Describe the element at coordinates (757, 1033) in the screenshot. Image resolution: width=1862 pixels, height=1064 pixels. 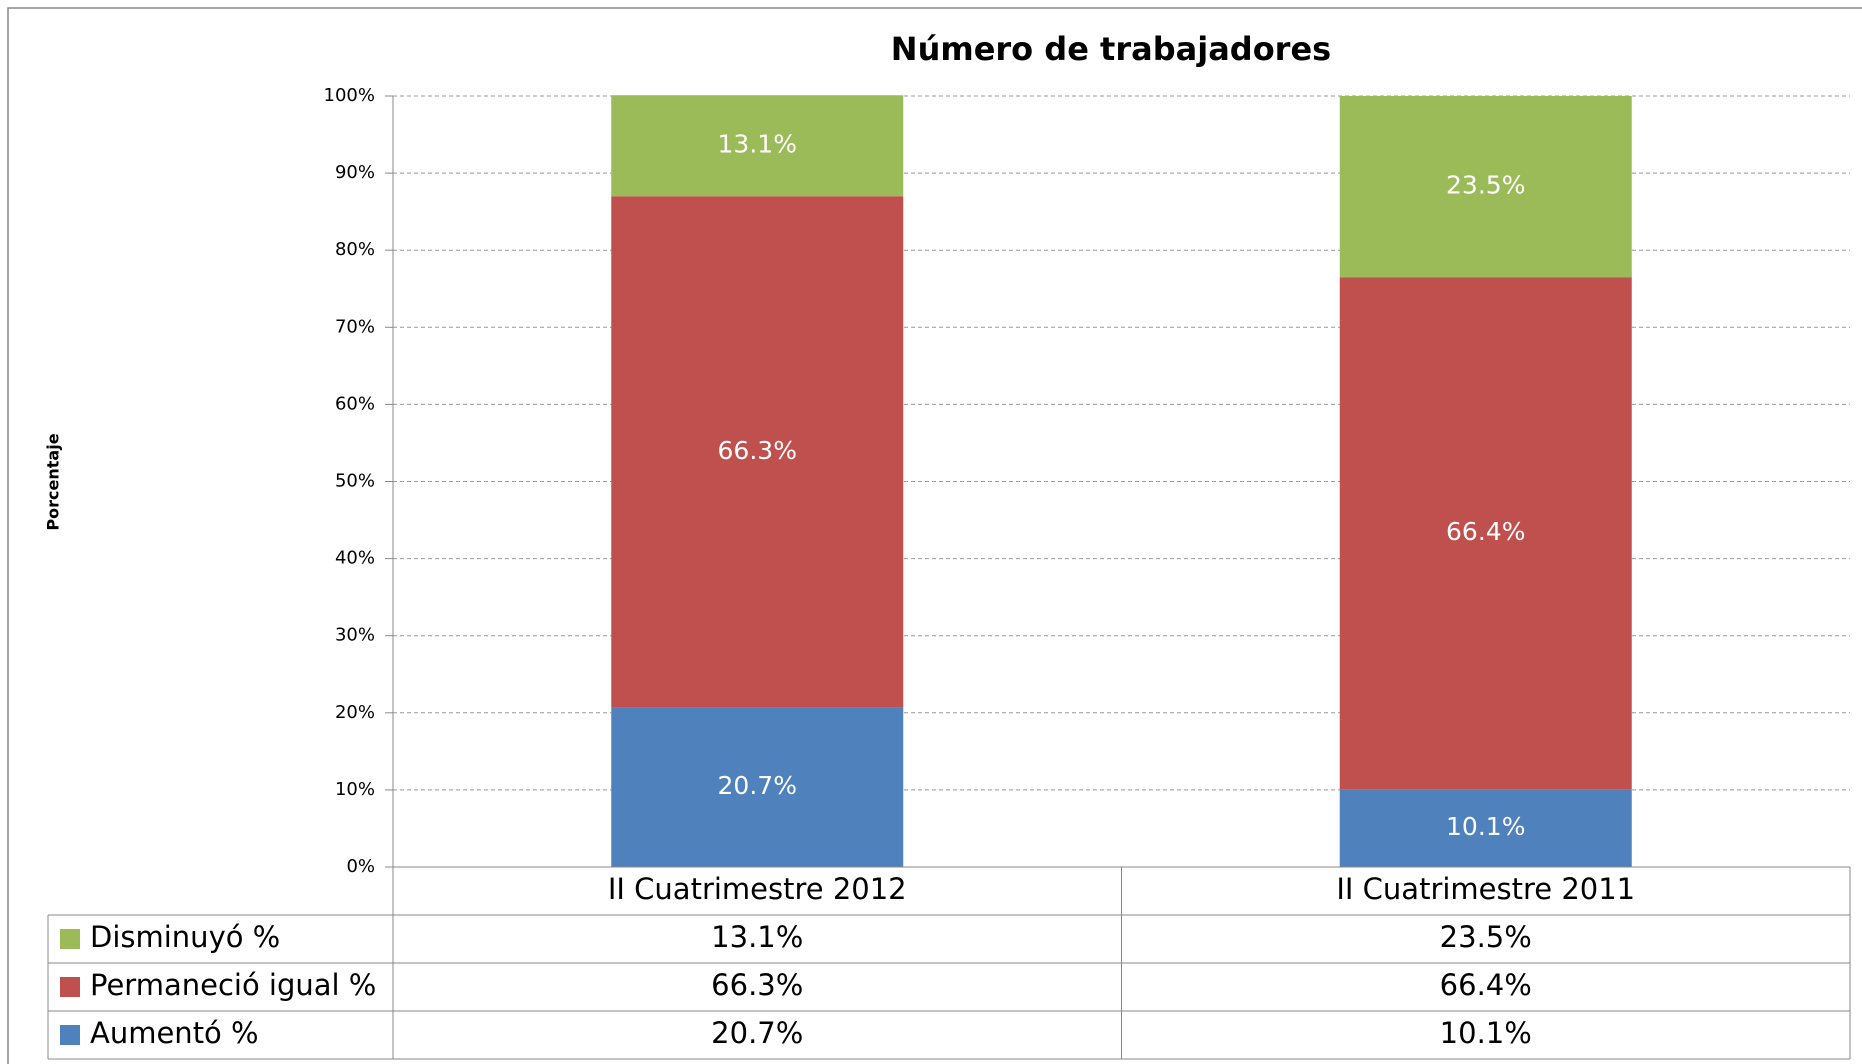
I see `table-cell: 20.7%` at that location.